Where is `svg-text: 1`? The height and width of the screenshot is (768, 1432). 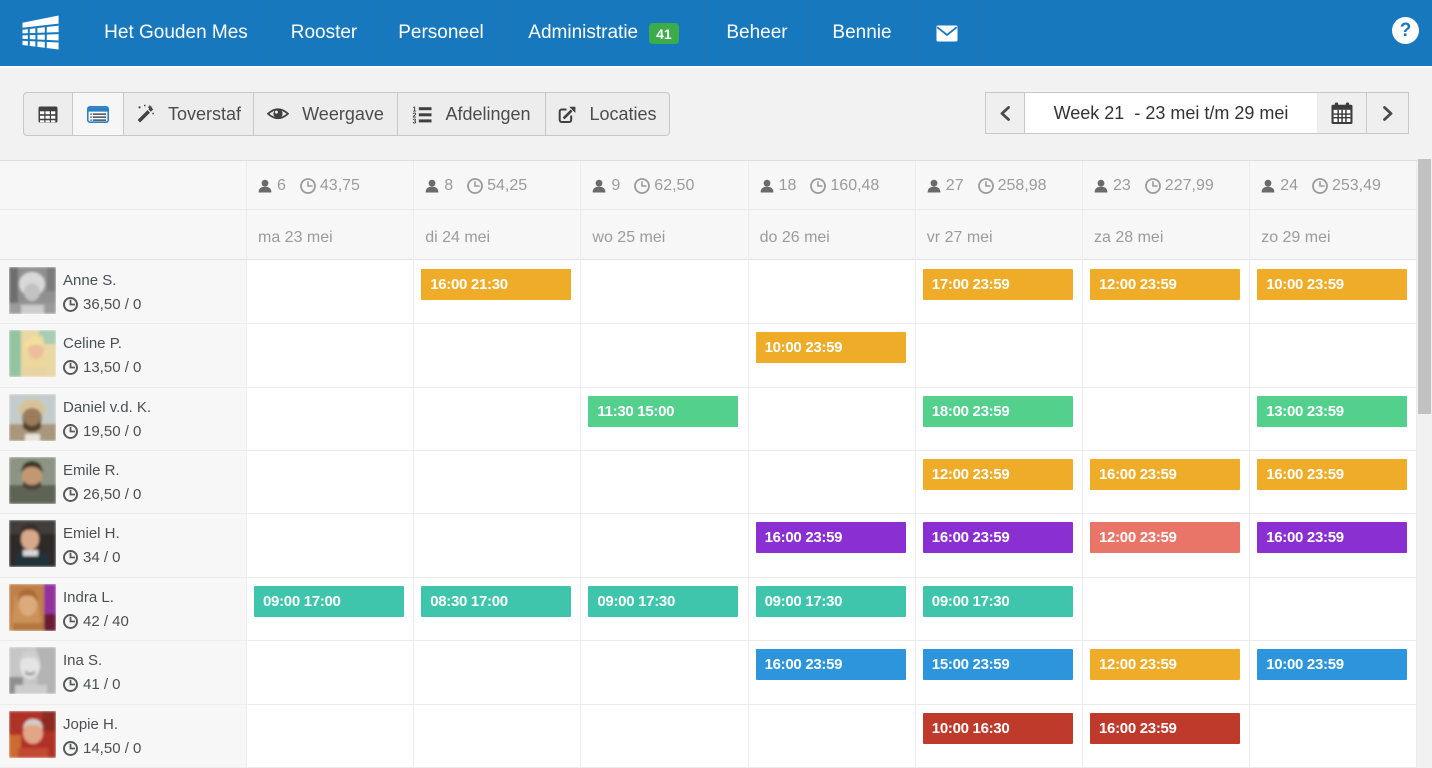
svg-text: 1 is located at coordinates (415, 109).